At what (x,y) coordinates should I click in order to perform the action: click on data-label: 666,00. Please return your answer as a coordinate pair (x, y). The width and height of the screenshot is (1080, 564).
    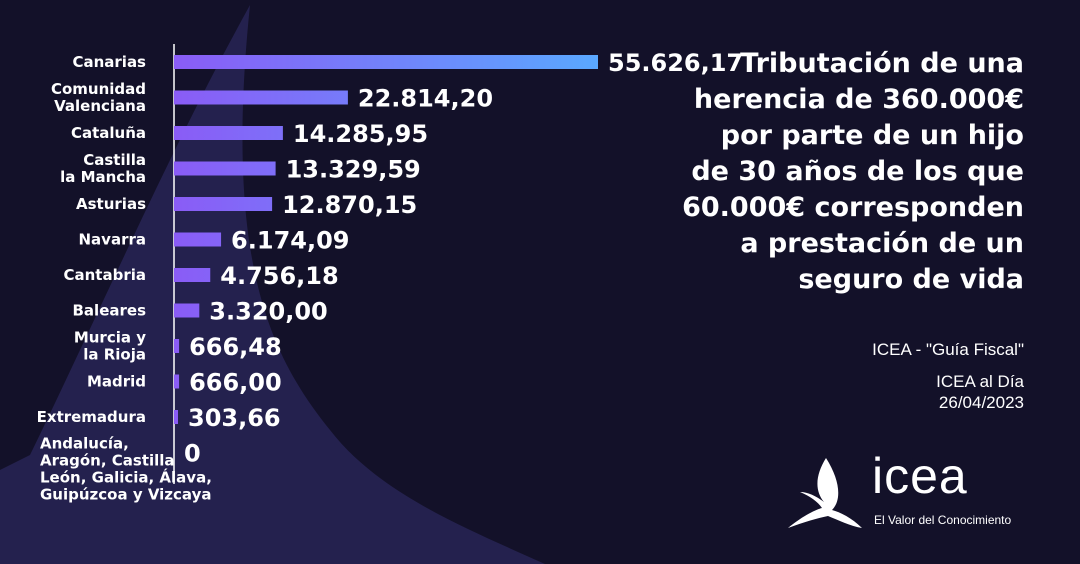
    Looking at the image, I should click on (235, 383).